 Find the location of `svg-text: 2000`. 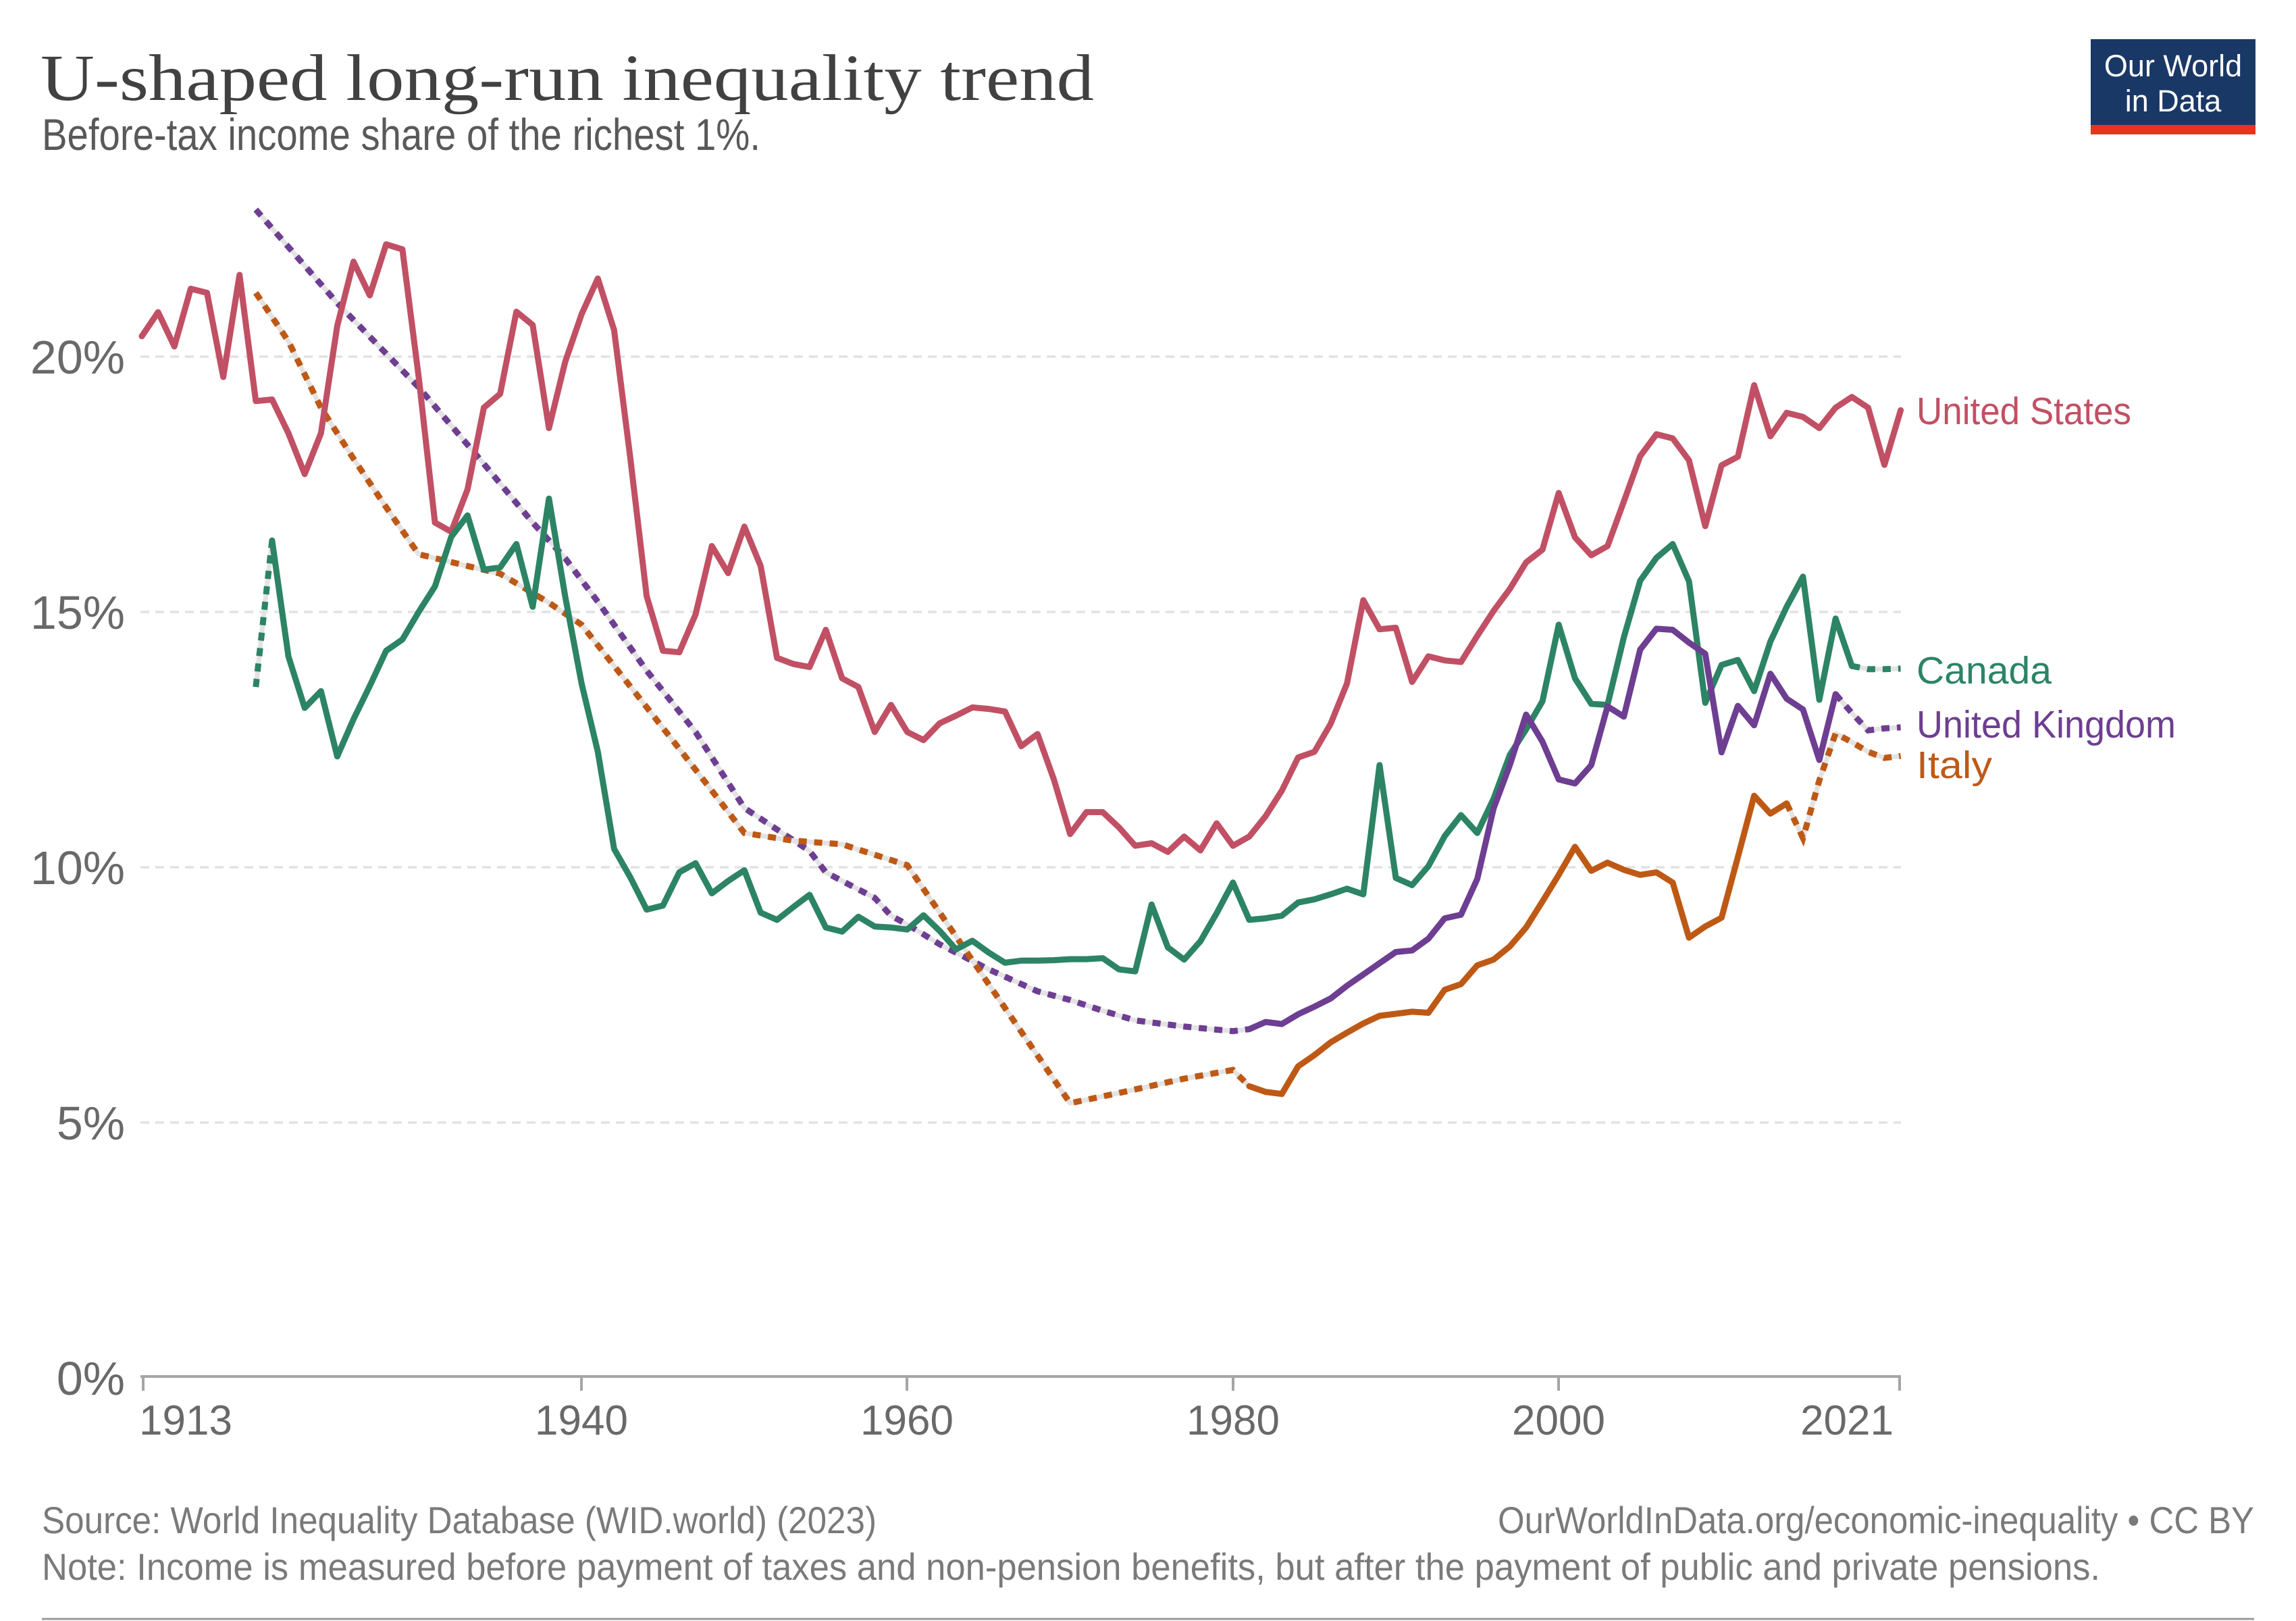

svg-text: 2000 is located at coordinates (1558, 1420).